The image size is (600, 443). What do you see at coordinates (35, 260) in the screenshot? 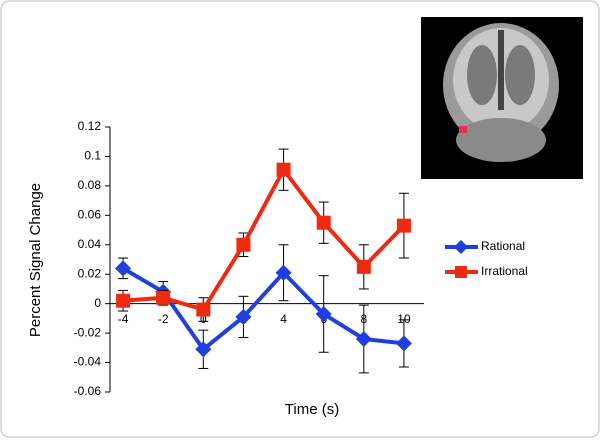
I see `y-axis-label: Percent Signal Change` at bounding box center [35, 260].